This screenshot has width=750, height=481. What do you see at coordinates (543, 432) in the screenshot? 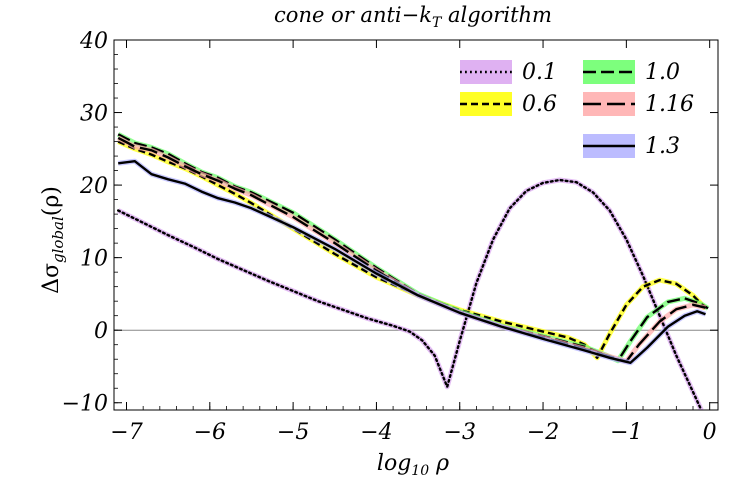
I see `x-tick-label-5: −2` at bounding box center [543, 432].